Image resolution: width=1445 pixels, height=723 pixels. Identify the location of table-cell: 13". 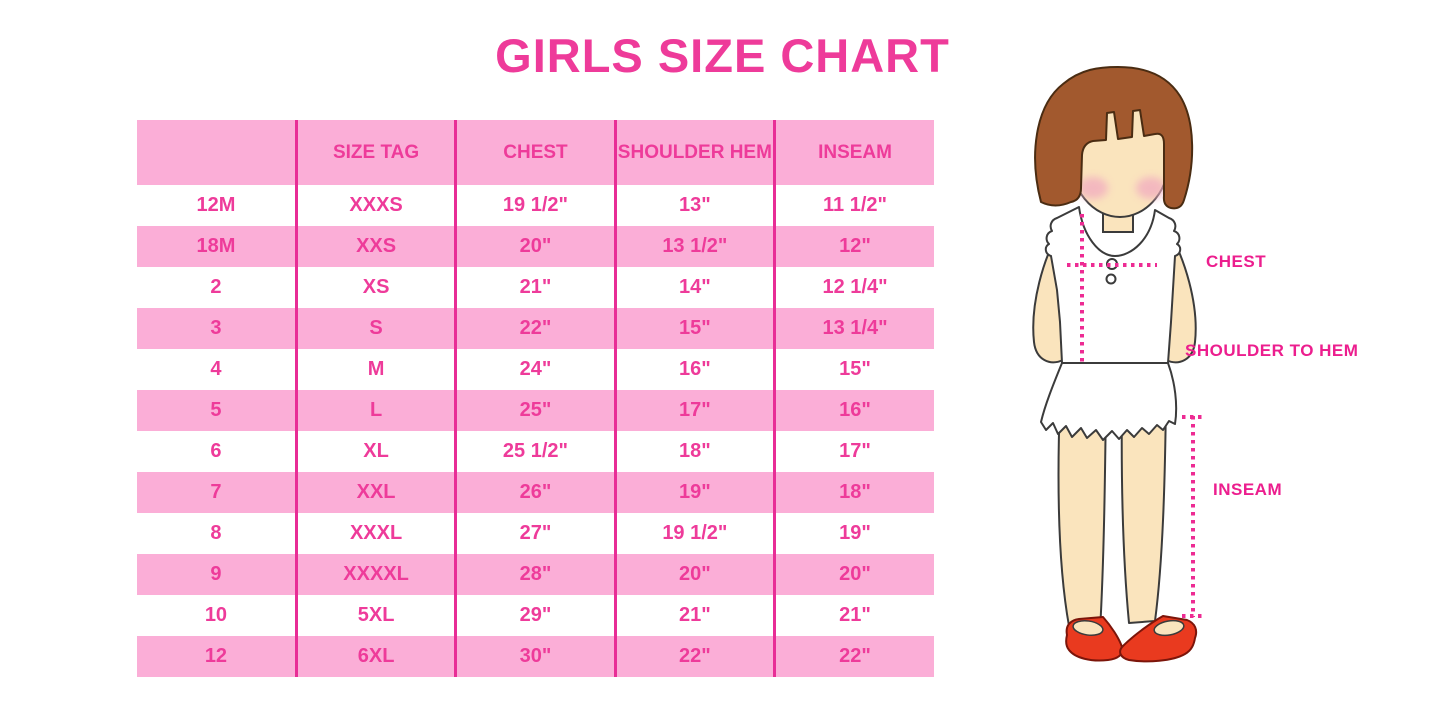
(696, 205).